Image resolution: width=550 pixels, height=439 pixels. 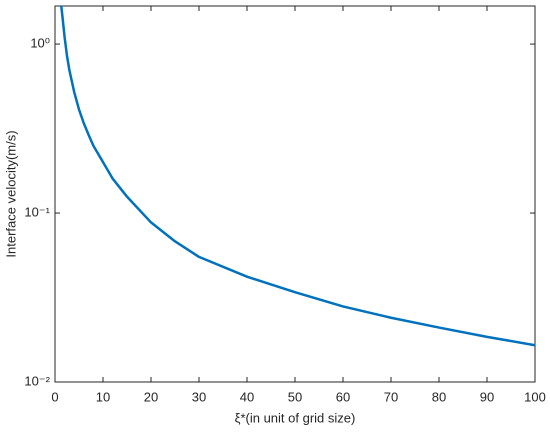 What do you see at coordinates (391, 396) in the screenshot?
I see `x-tick-label: 70` at bounding box center [391, 396].